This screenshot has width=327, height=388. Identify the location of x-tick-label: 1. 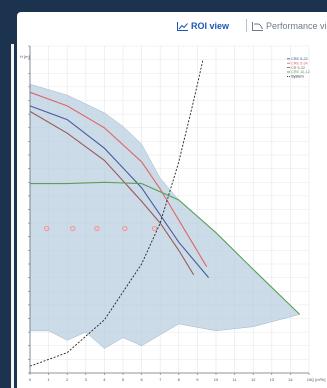
(48, 379).